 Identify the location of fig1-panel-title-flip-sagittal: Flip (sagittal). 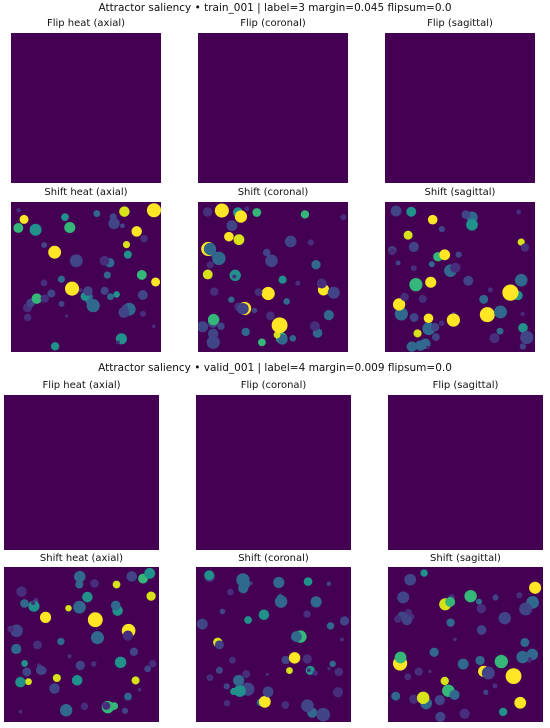
(460, 23).